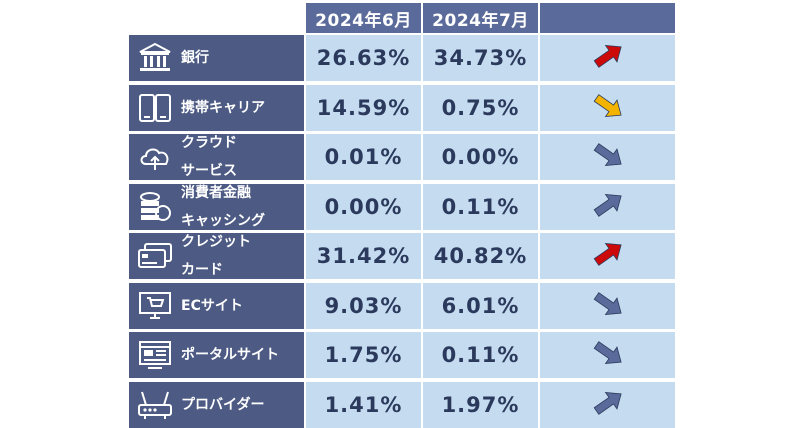 The height and width of the screenshot is (428, 800). I want to click on value-2024-jun: 0.01%, so click(363, 157).